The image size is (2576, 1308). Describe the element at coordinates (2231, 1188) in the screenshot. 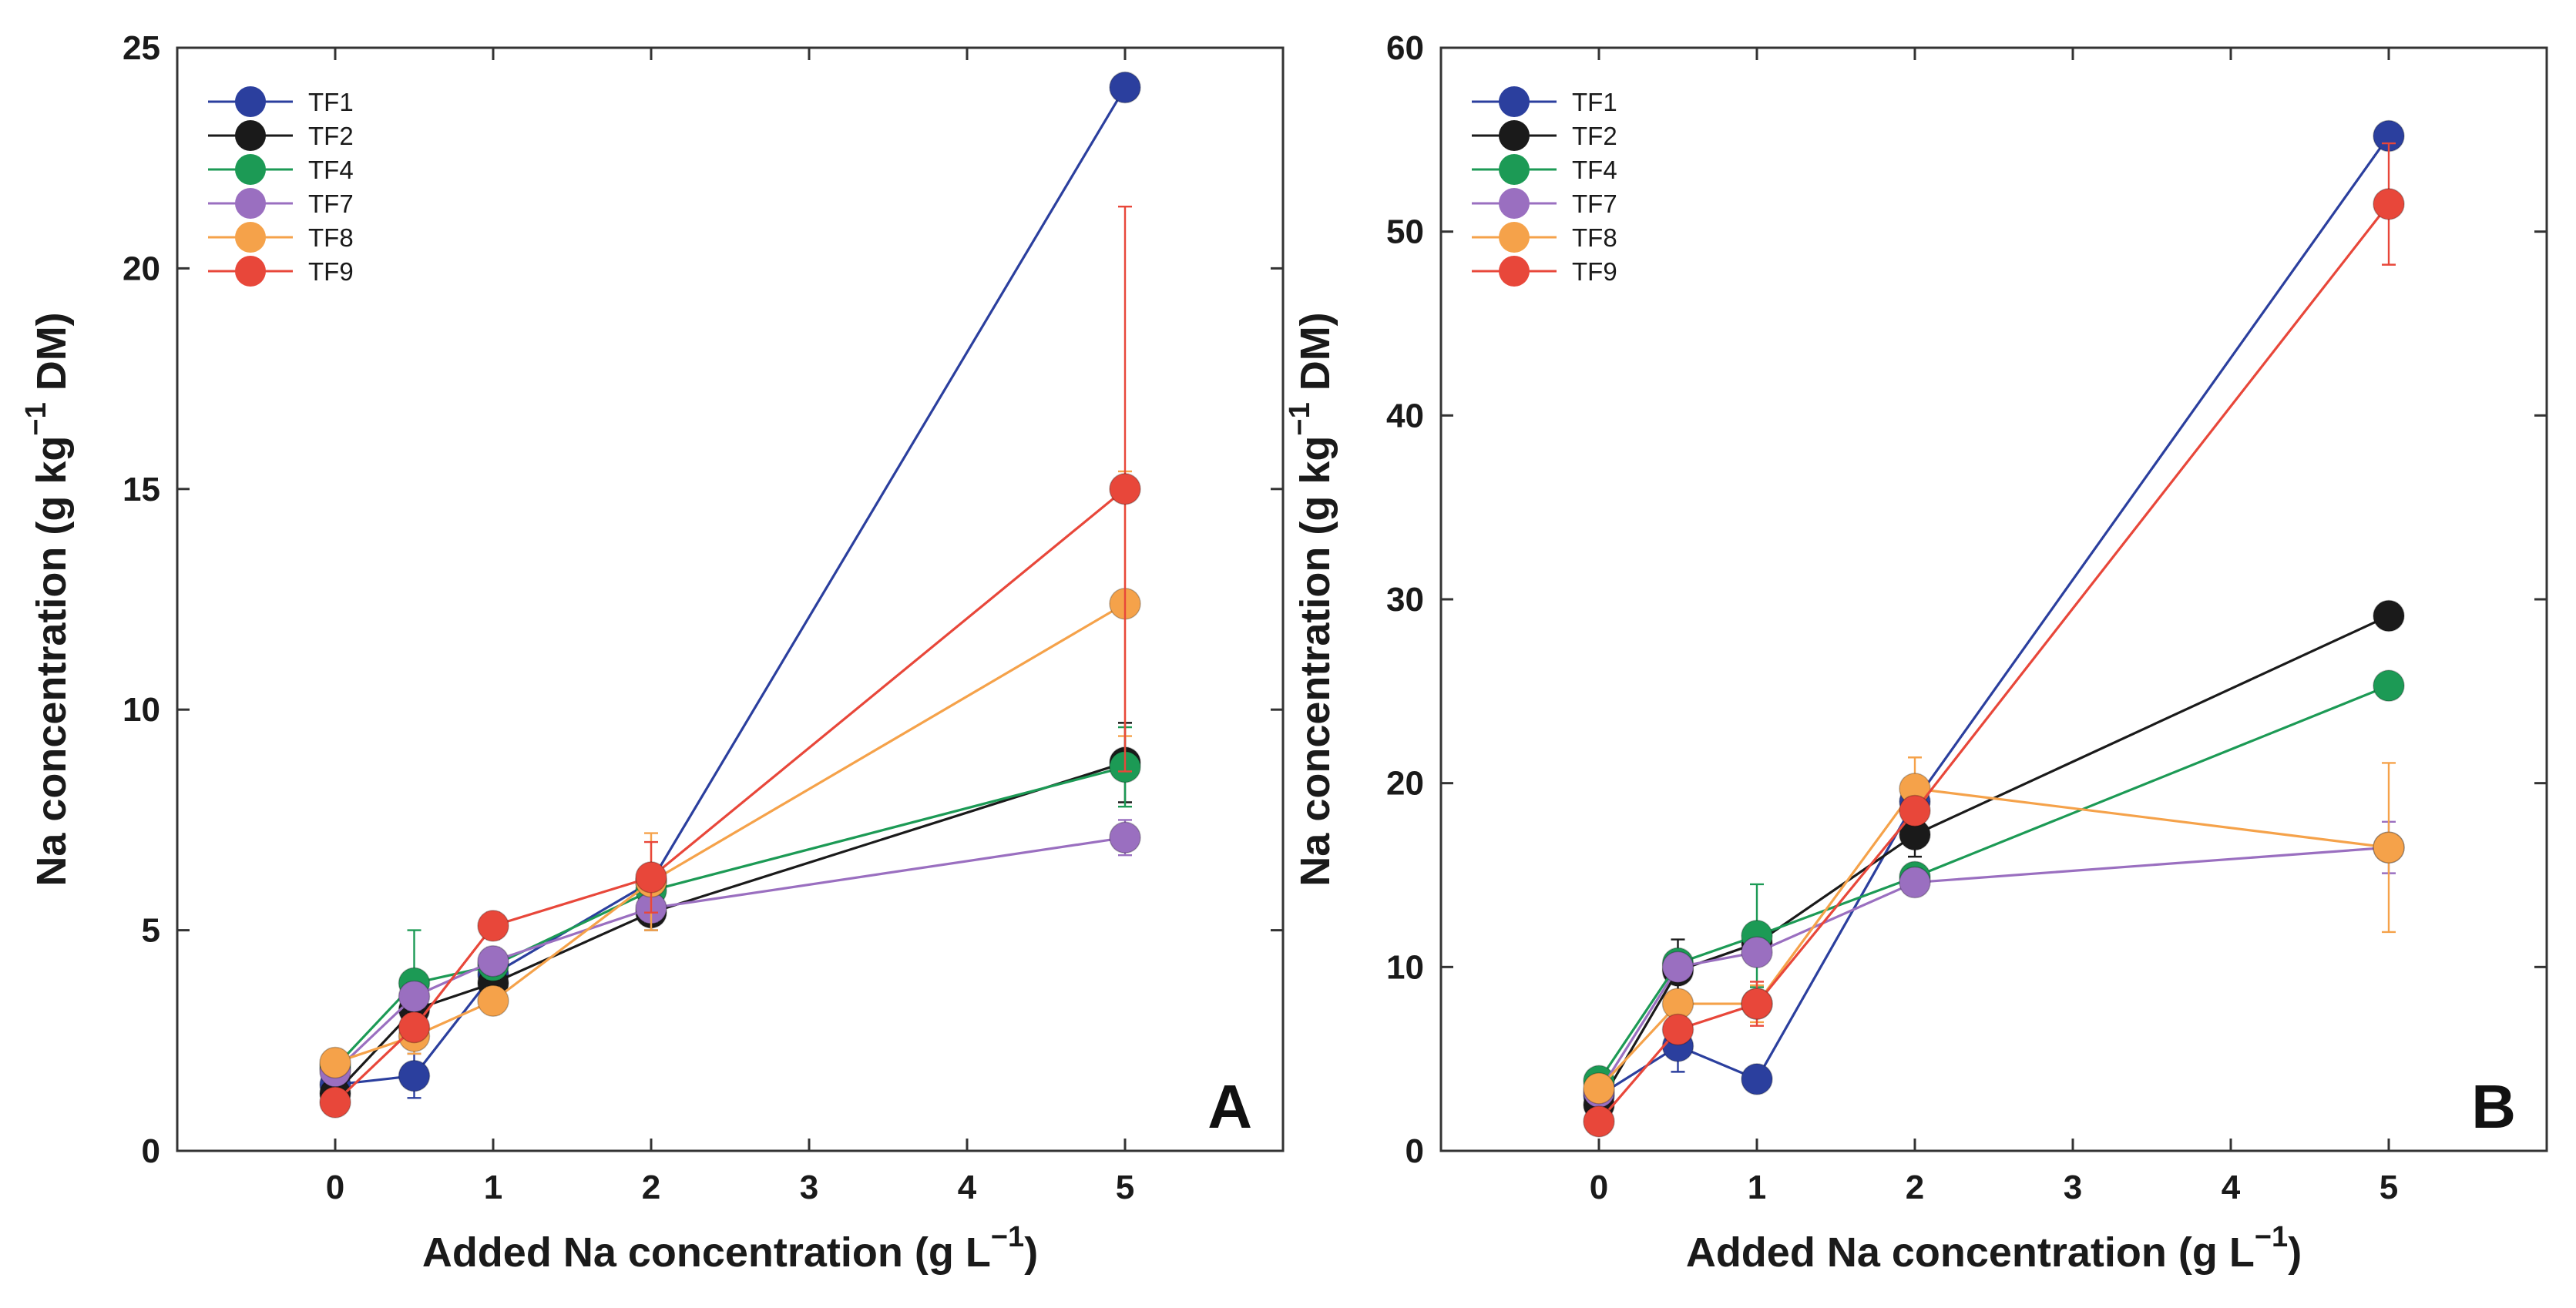

I see `x-tick-label: 4` at that location.